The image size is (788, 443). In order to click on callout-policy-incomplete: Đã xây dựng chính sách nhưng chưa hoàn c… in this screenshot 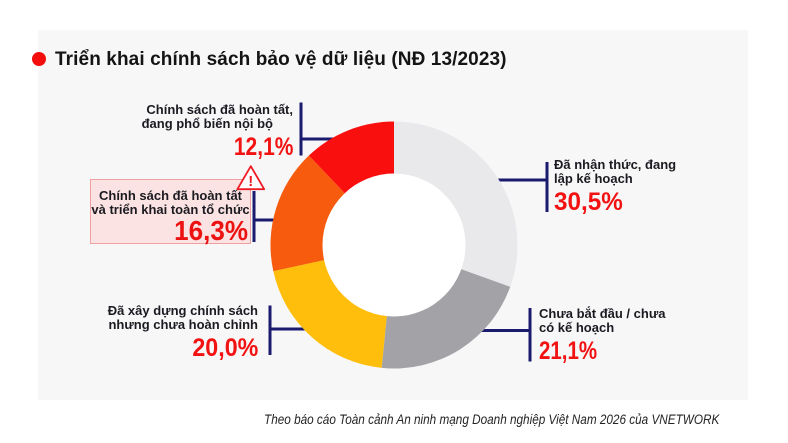, I will do `click(183, 332)`.